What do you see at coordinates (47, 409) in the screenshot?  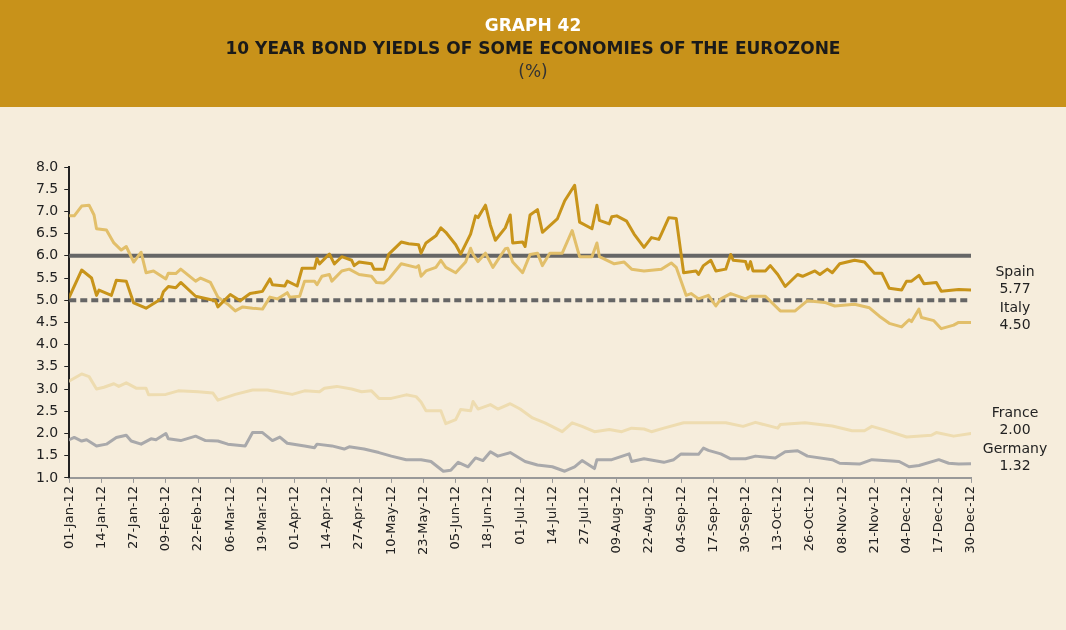 I see `y-tick-label: 2.5` at bounding box center [47, 409].